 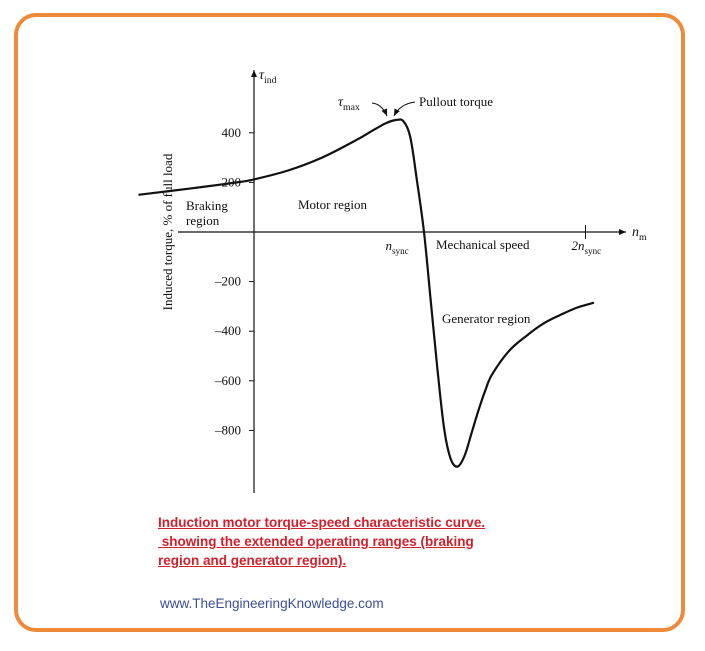 What do you see at coordinates (207, 205) in the screenshot?
I see `braking-region-label-line1: Braking` at bounding box center [207, 205].